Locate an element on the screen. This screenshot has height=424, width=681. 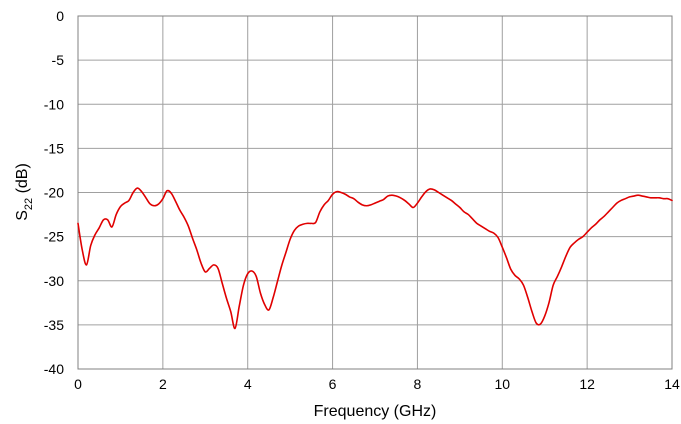
y-tick-label: -15 is located at coordinates (54, 148).